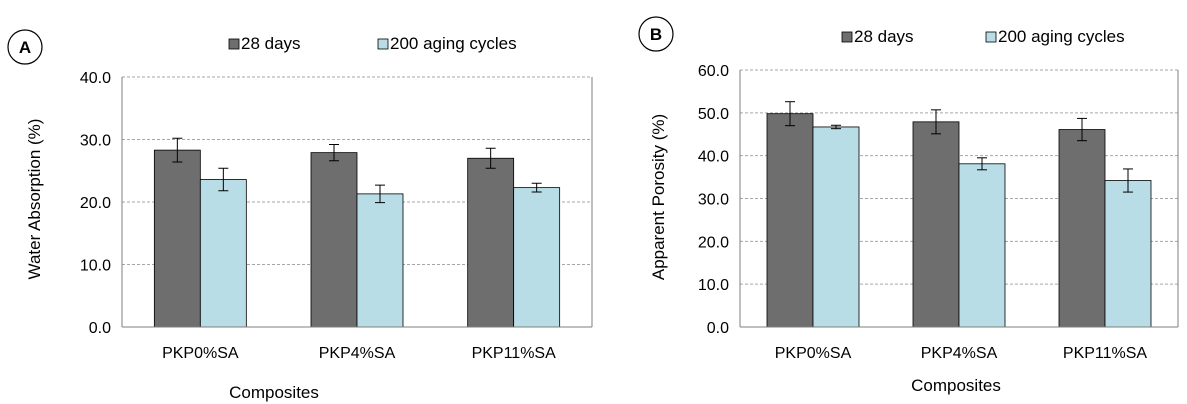 The image size is (1187, 404). Describe the element at coordinates (713, 285) in the screenshot. I see `panel-b-y-tick-label: 10.0` at that location.